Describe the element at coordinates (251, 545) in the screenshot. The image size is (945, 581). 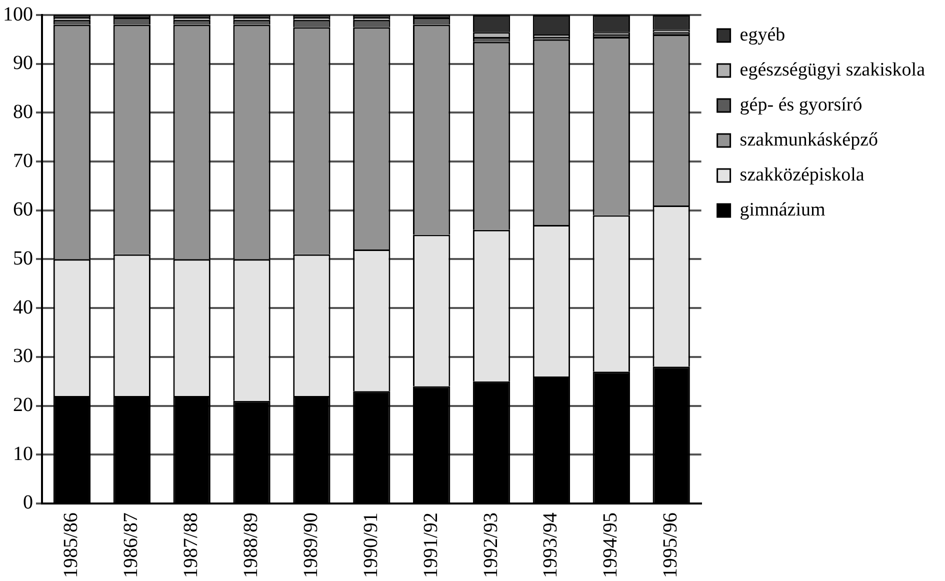
I see `x-tick-label: 1988/89` at that location.